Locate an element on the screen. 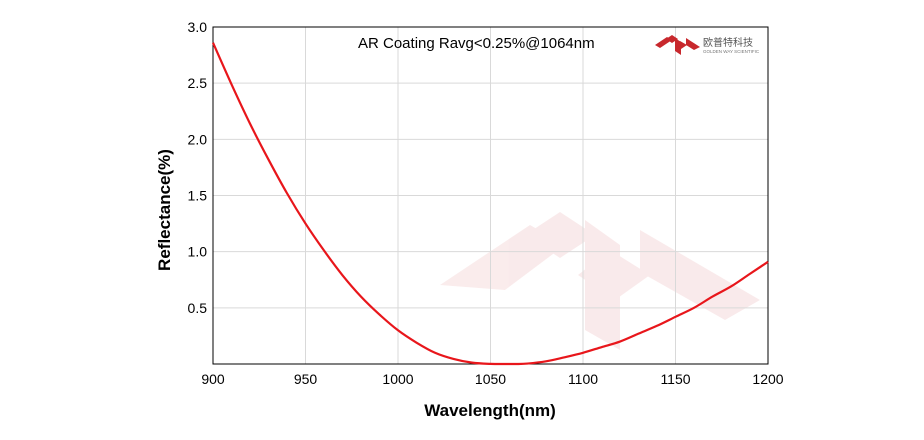 This screenshot has width=924, height=440. brand-logo: 欧普特科技 GOLDEN WAY SCIENTIFIC is located at coordinates (707, 45).